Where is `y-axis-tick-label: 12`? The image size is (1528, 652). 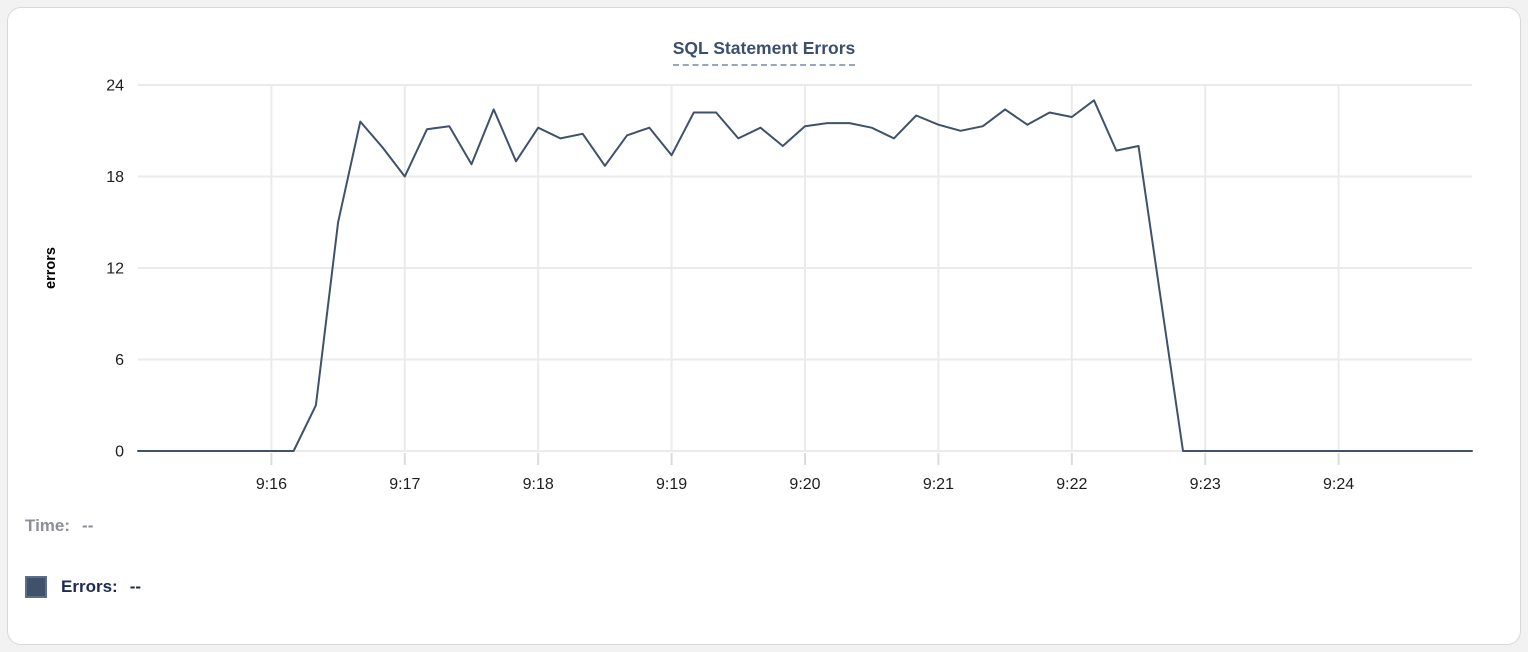 y-axis-tick-label: 12 is located at coordinates (115, 269).